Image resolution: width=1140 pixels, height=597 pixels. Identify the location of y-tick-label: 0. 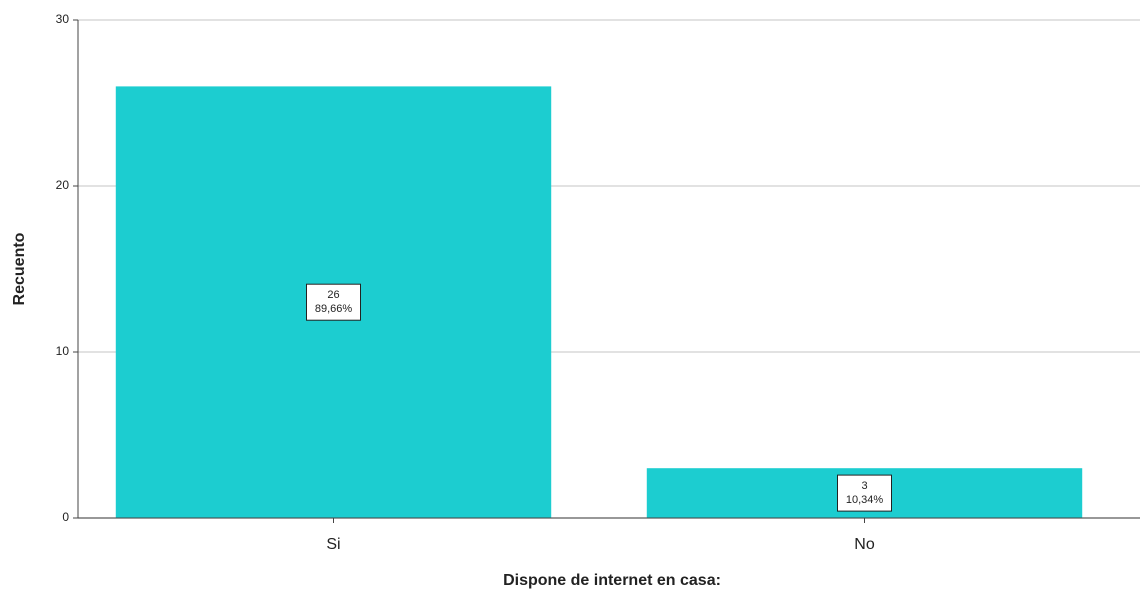
(65, 517).